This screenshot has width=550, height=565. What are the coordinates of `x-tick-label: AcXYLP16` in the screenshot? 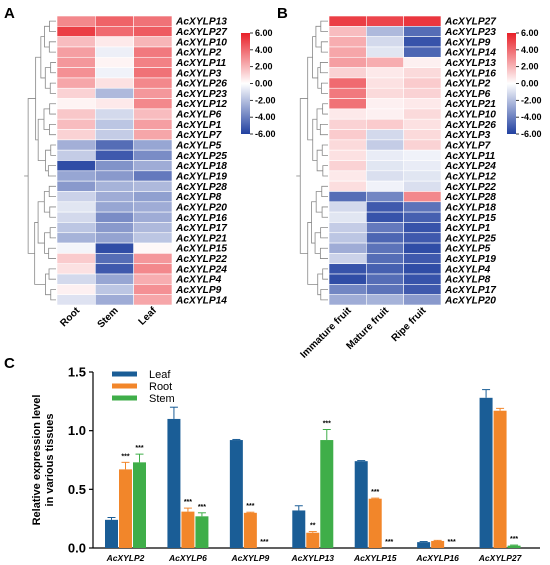 It's located at (437, 558).